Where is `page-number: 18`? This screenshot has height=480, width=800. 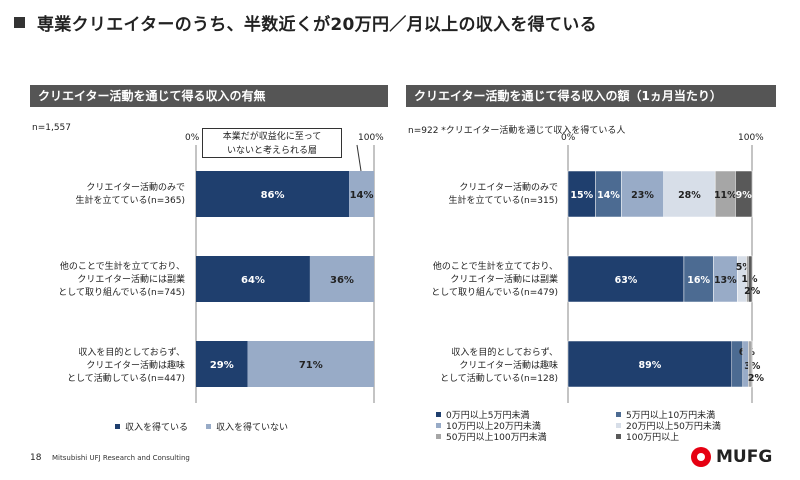
page-number: 18 is located at coordinates (36, 458).